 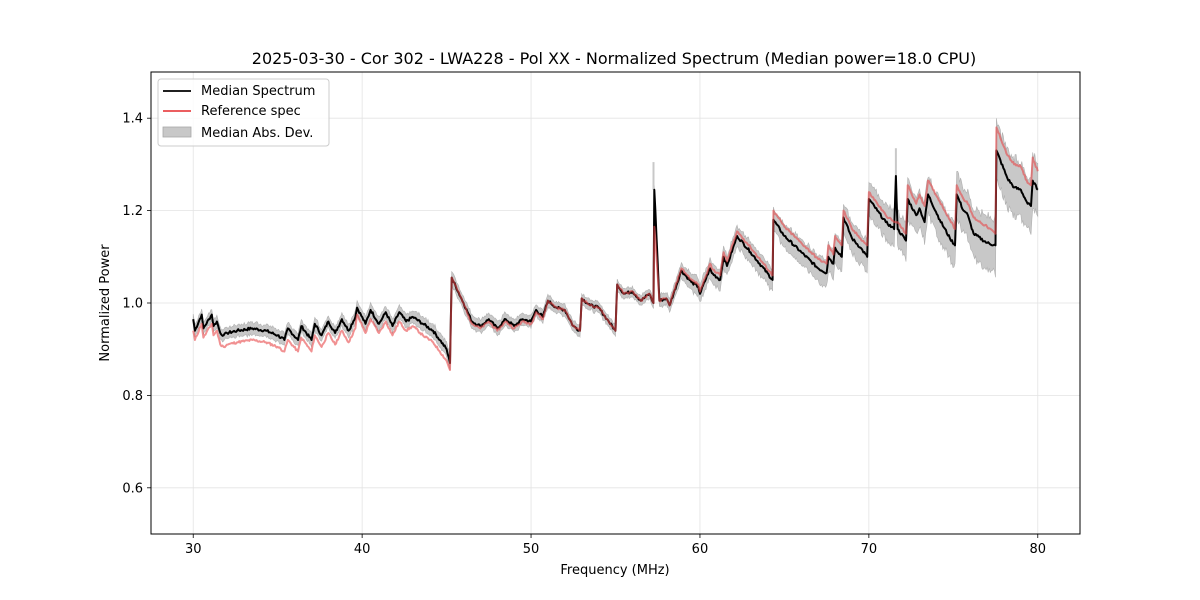 I want to click on y-tick-label: 0.8, so click(x=132, y=396).